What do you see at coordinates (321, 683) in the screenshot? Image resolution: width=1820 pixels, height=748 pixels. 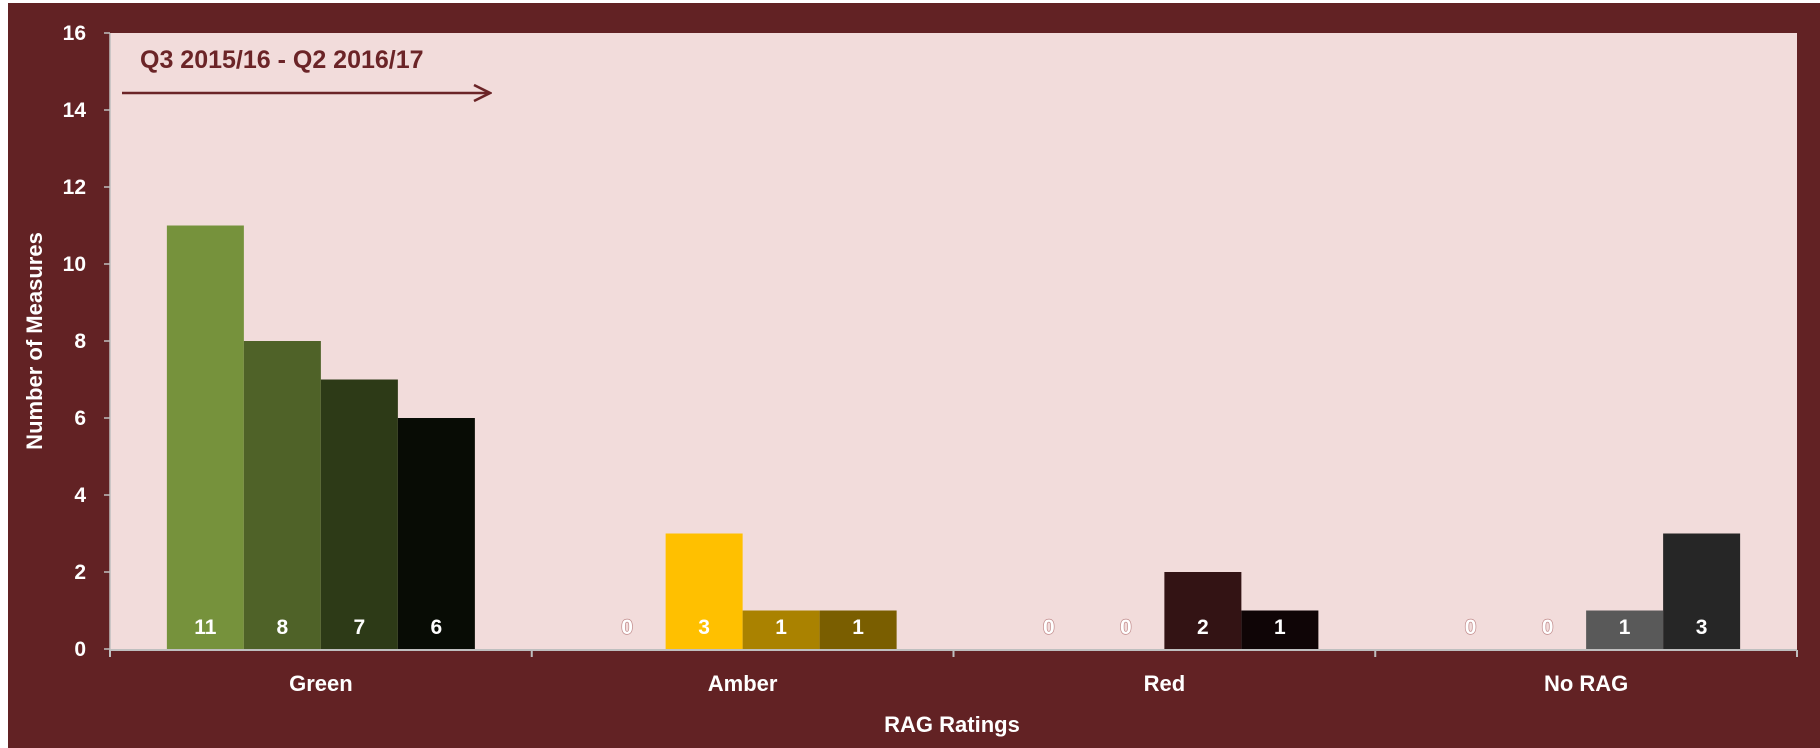 I see `x-category-label: Green` at bounding box center [321, 683].